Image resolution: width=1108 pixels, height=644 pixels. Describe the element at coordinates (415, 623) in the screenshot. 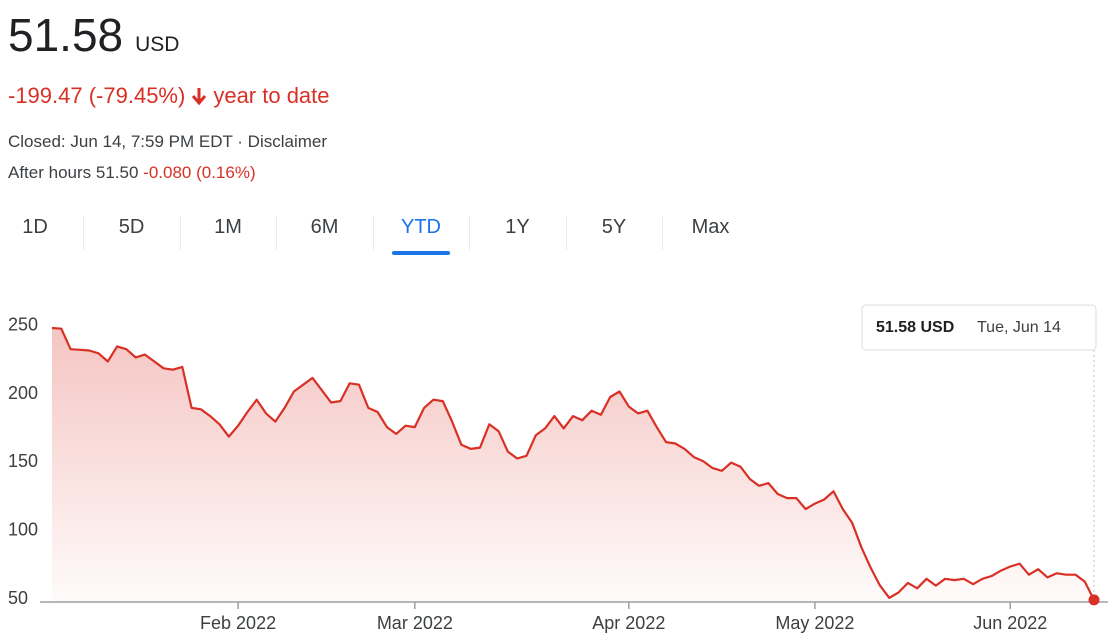

I see `x-tick-label: Mar 2022` at that location.